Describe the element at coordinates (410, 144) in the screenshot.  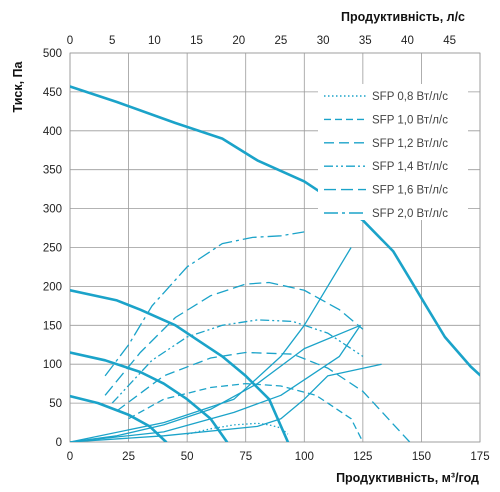
I see `legend-label: SFP 1,2 Вт/л/с` at that location.